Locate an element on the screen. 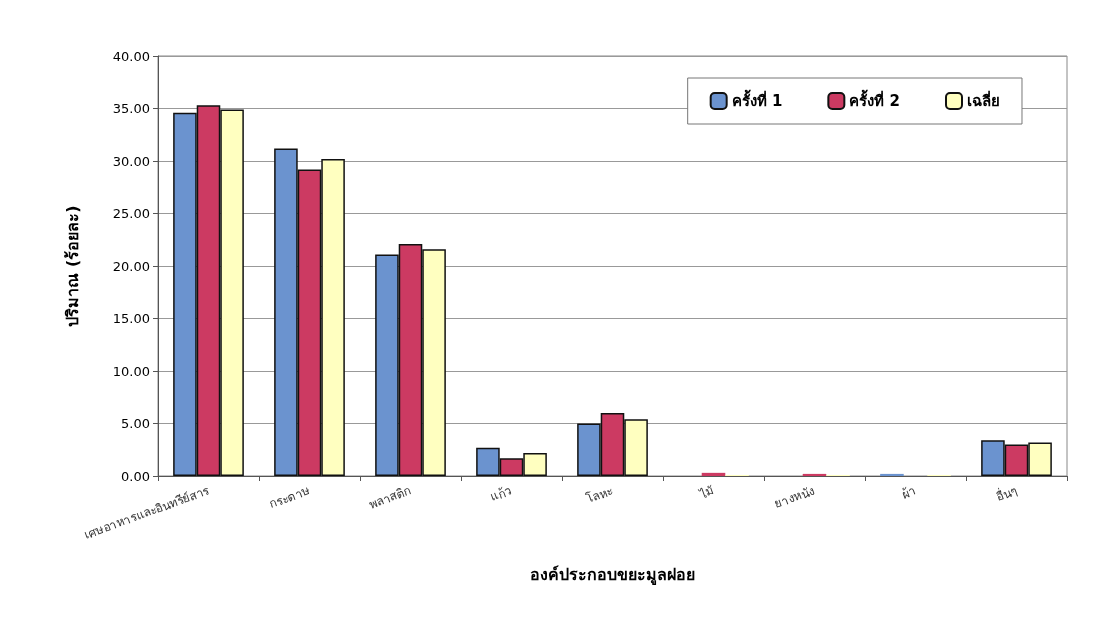 This screenshot has width=1100, height=629. y-tick-label: 20.00 is located at coordinates (131, 266).